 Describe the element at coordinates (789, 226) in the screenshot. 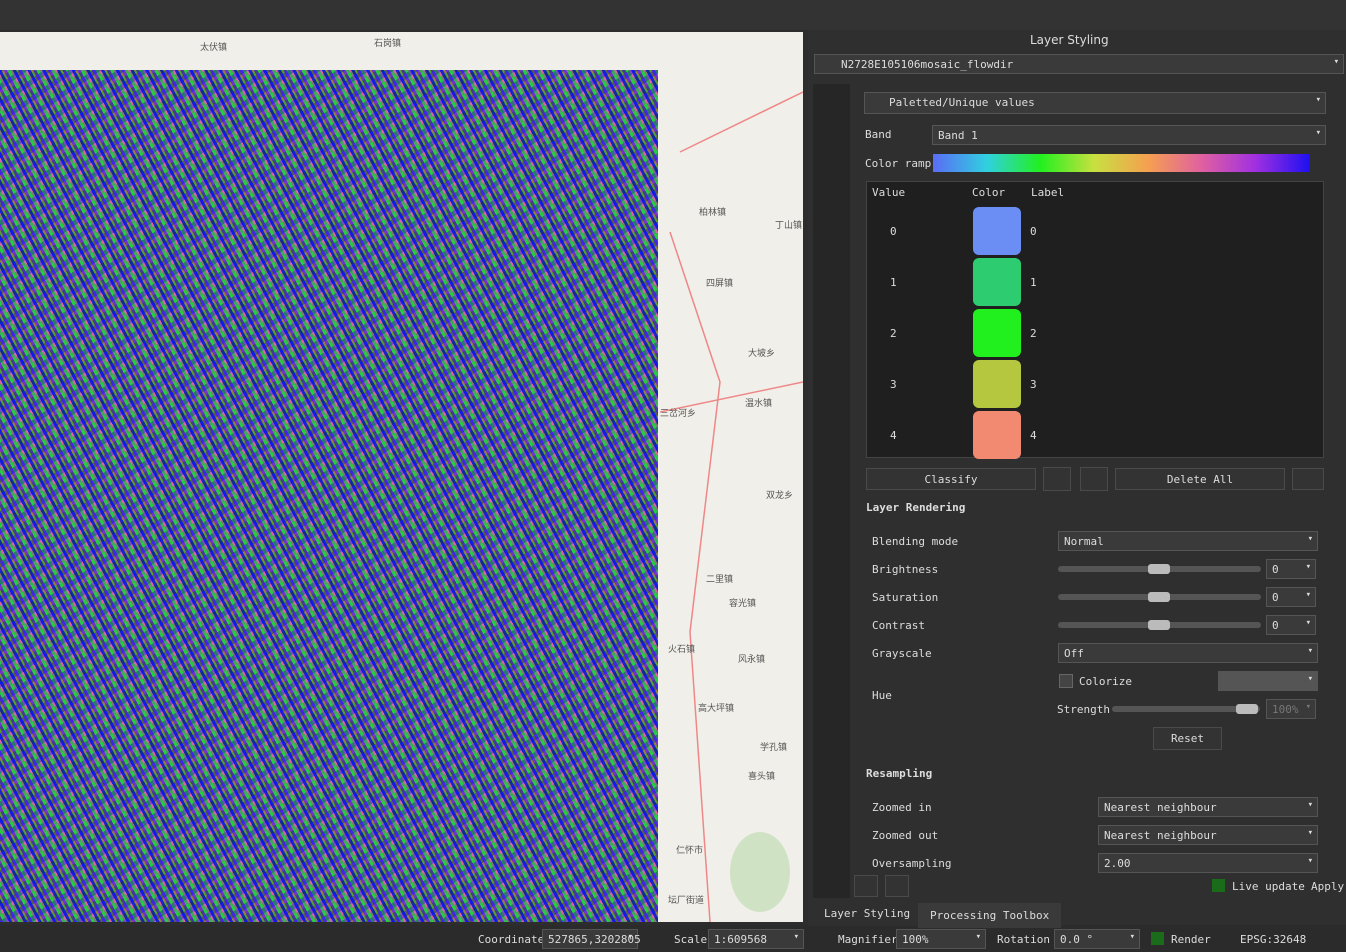

I see `place-label: 丁山镇` at that location.